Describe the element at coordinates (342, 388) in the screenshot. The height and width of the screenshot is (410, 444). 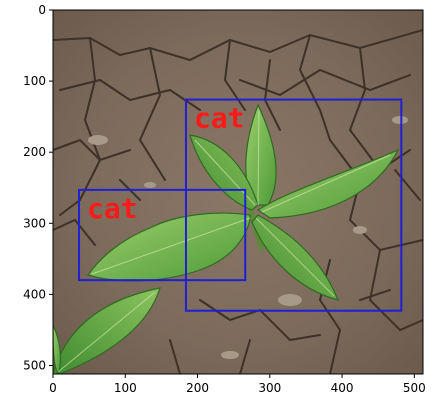
I see `x-tick-label: 400` at that location.